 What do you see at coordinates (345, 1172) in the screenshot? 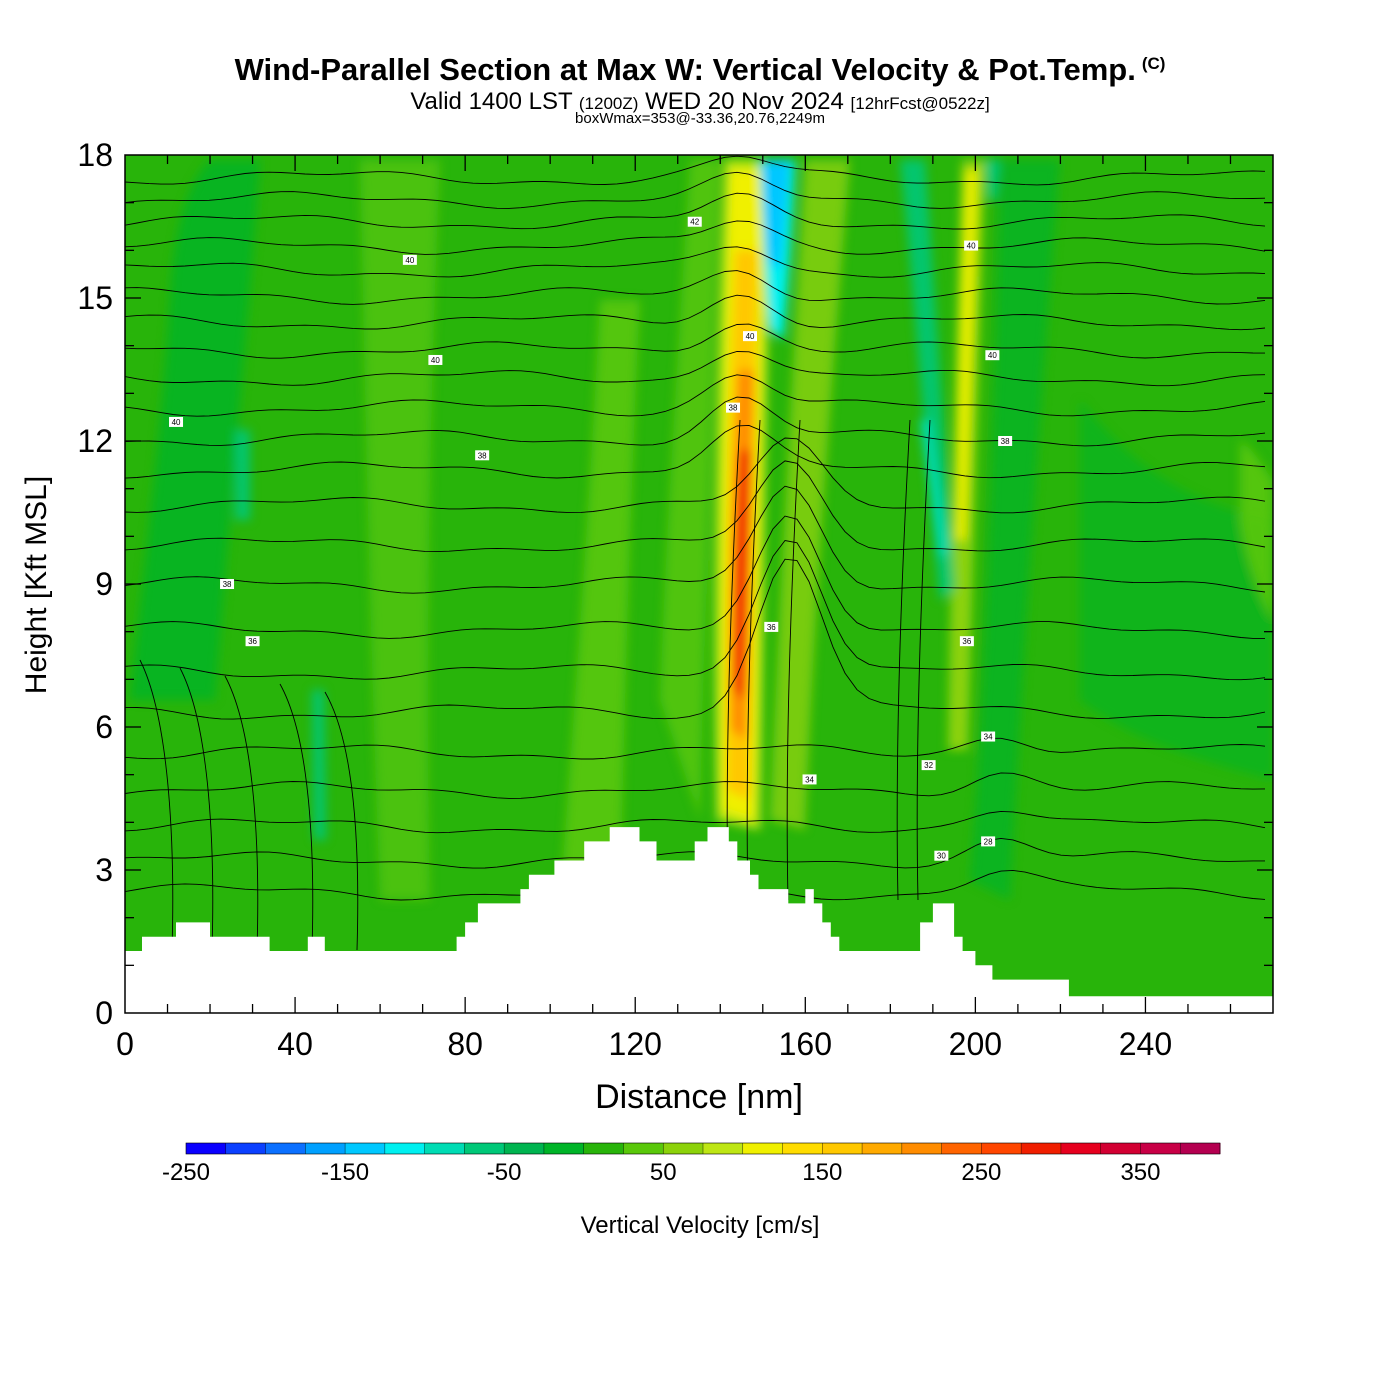
I see `colorbar-tick-label: -150` at bounding box center [345, 1172].